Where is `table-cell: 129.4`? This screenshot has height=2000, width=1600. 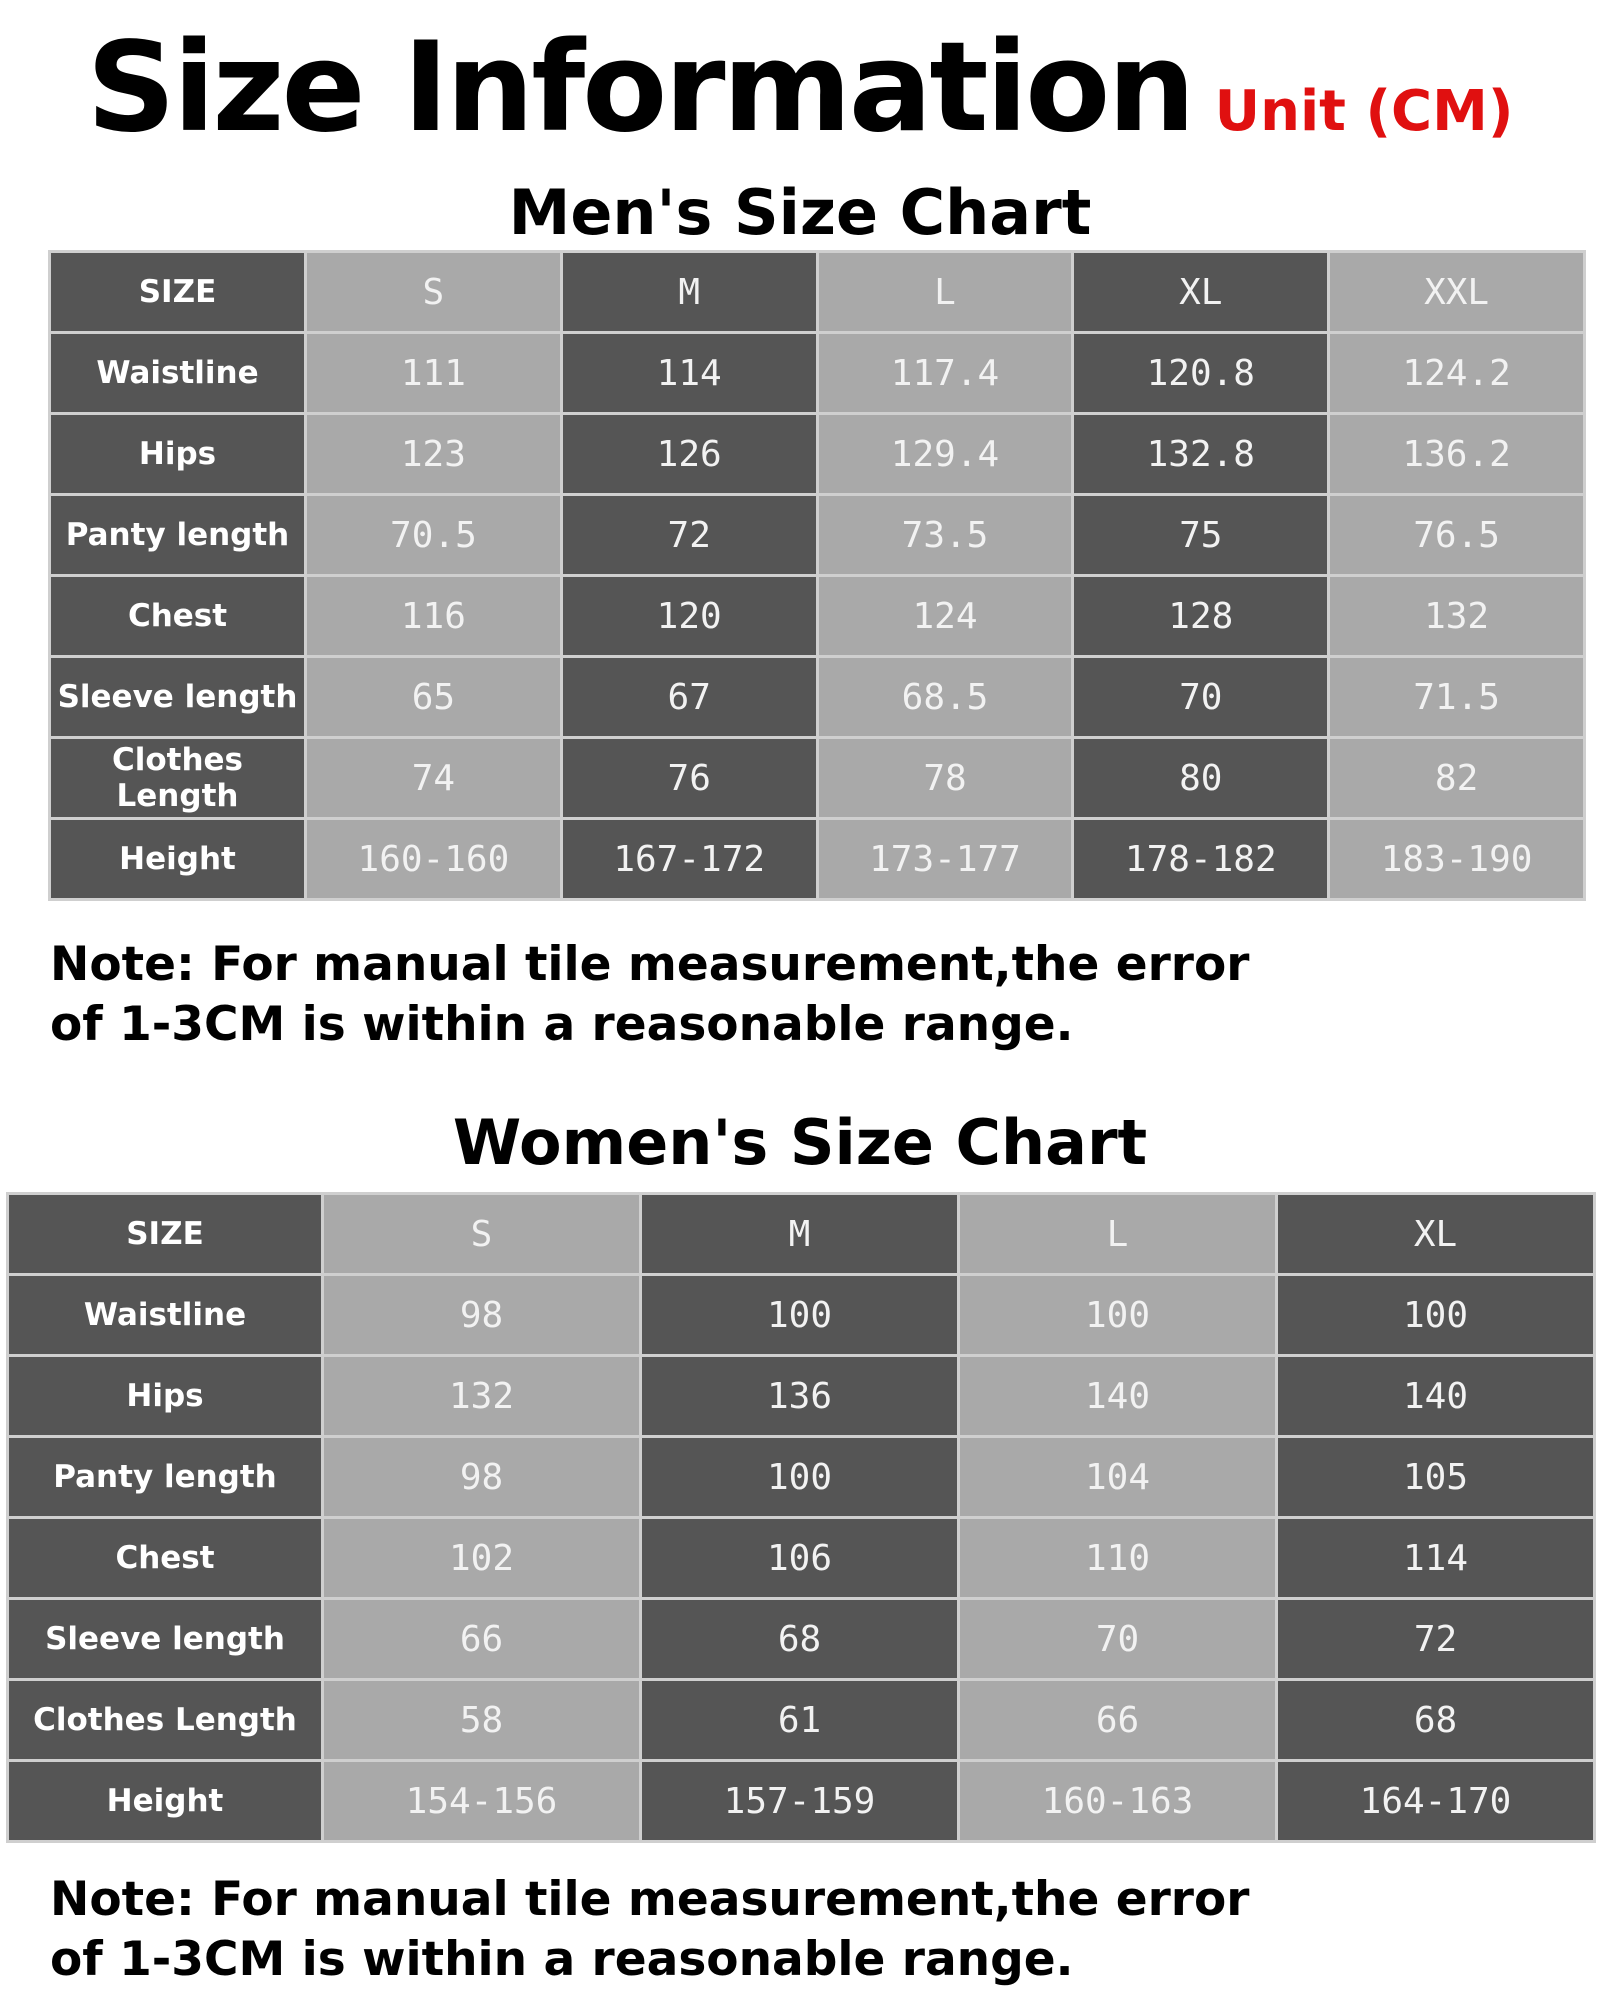
table-cell: 129.4 is located at coordinates (945, 454).